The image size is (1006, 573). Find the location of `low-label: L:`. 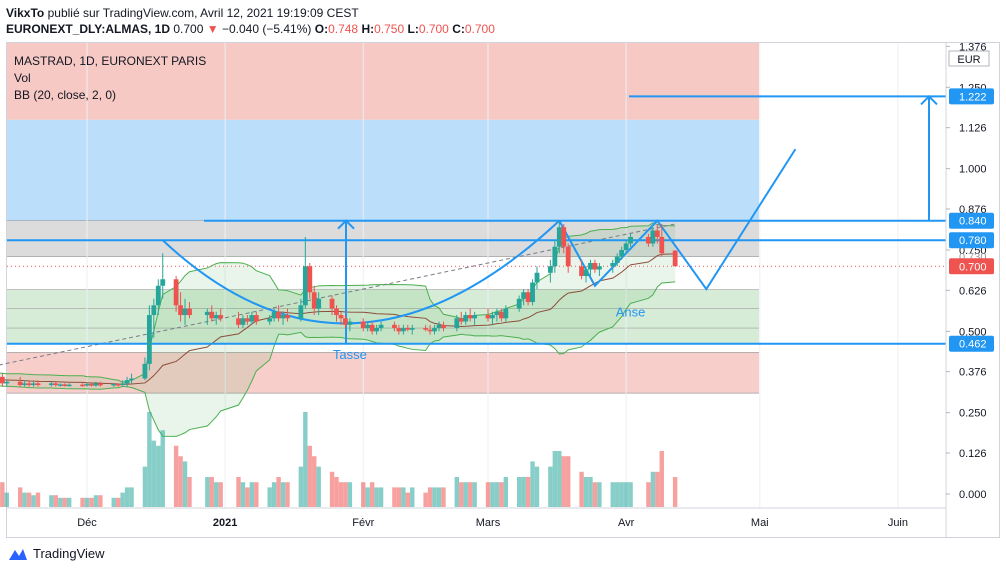

low-label: L: is located at coordinates (413, 29).